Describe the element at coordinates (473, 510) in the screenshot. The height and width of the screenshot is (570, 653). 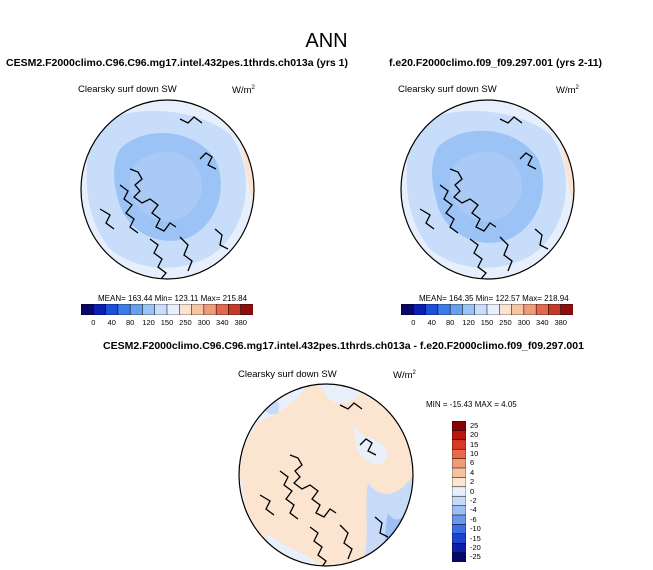
I see `panel3-colorbar-tick-label: -4` at that location.